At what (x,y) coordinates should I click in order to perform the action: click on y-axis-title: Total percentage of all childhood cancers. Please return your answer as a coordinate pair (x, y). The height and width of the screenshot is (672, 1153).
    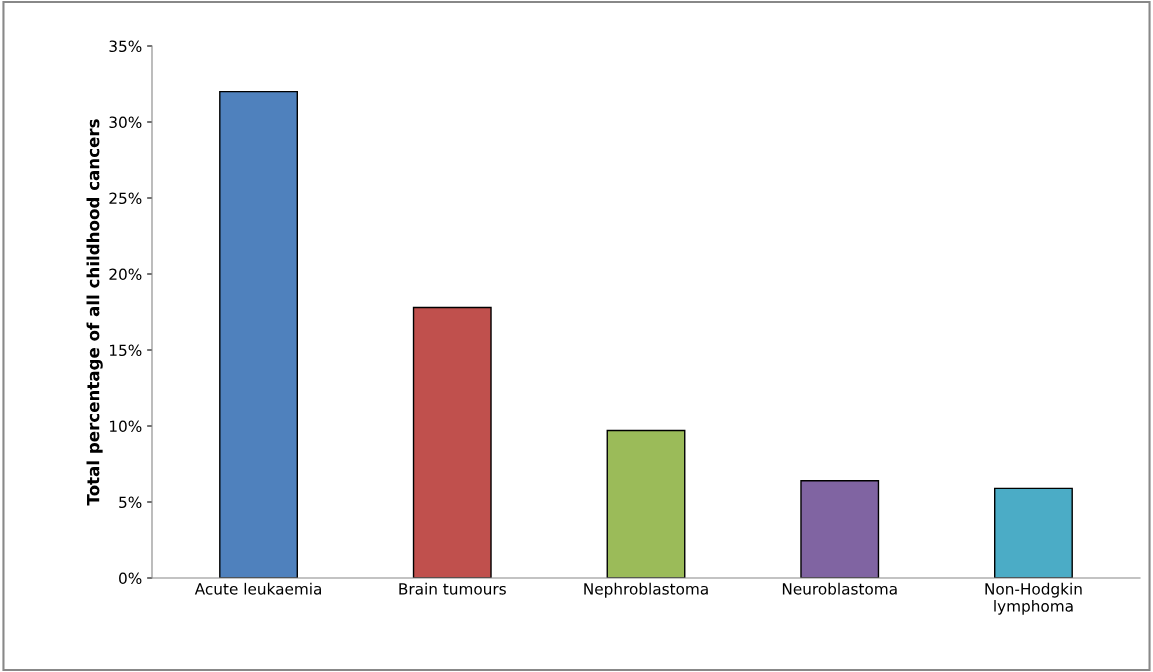
    Looking at the image, I should click on (94, 312).